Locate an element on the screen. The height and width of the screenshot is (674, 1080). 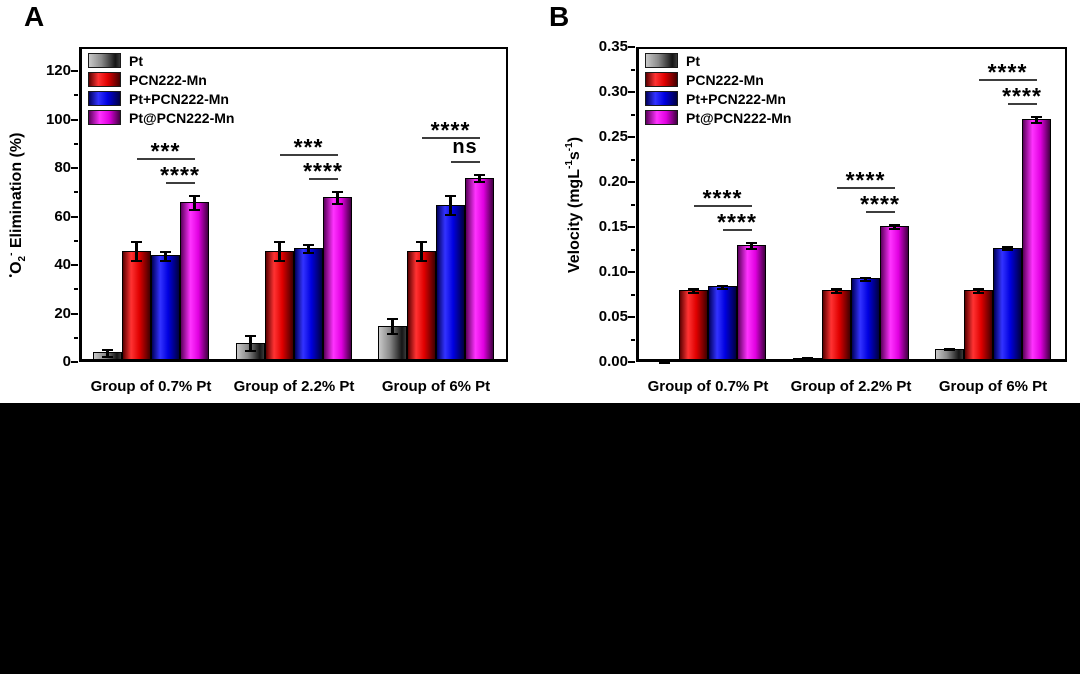
y-tick-label: 0.20 is located at coordinates (613, 181).